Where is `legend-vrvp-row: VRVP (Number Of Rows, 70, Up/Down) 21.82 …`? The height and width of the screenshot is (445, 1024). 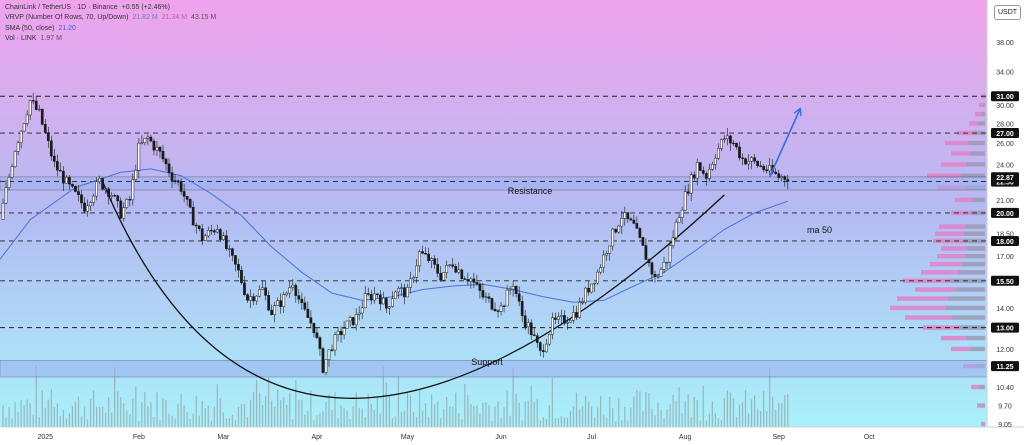
legend-vrvp-row: VRVP (Number Of Rows, 70, Up/Down) 21.82 … is located at coordinates (112, 18).